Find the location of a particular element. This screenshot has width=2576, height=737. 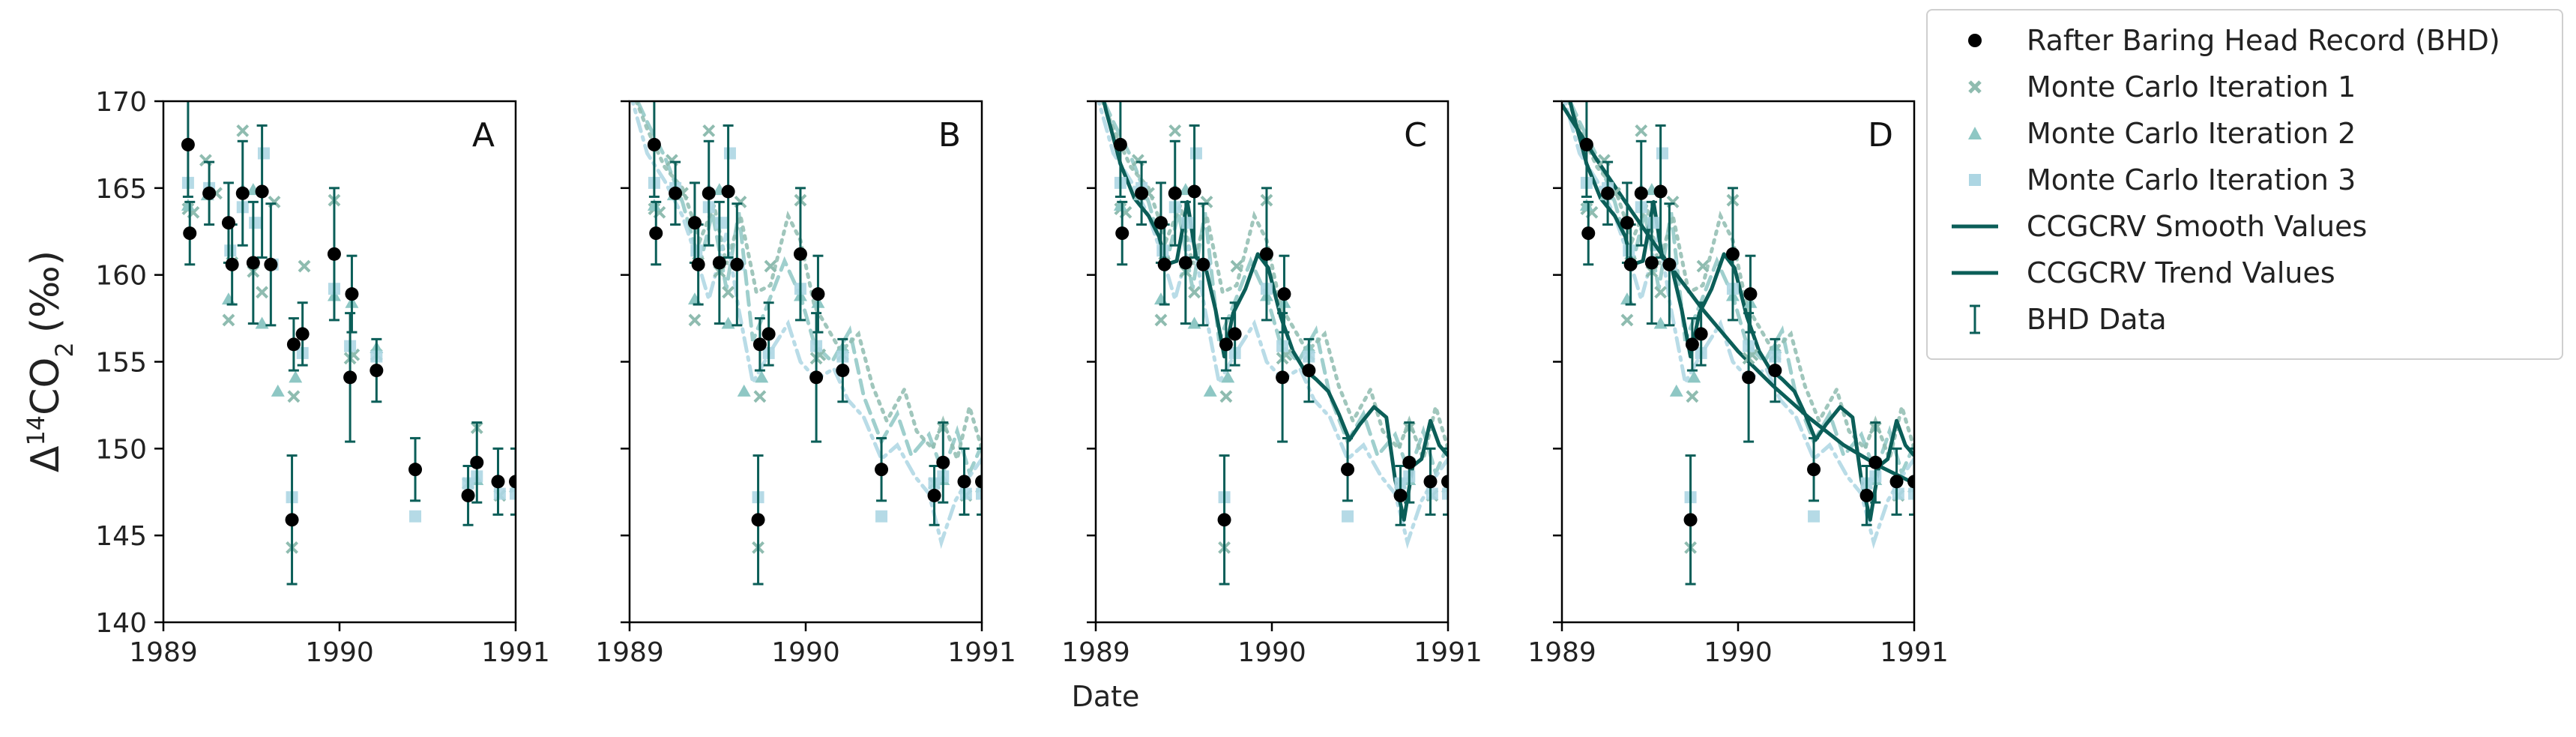

legend-entry-mc2: Monte Carlo Iteration 2 is located at coordinates (2245, 133).